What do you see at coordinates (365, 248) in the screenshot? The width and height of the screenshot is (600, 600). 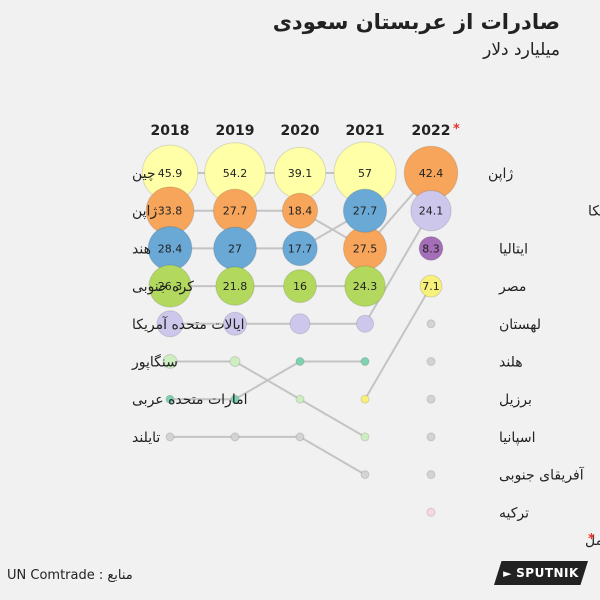 I see `value-label-japan-2021: 27.5` at bounding box center [365, 248].